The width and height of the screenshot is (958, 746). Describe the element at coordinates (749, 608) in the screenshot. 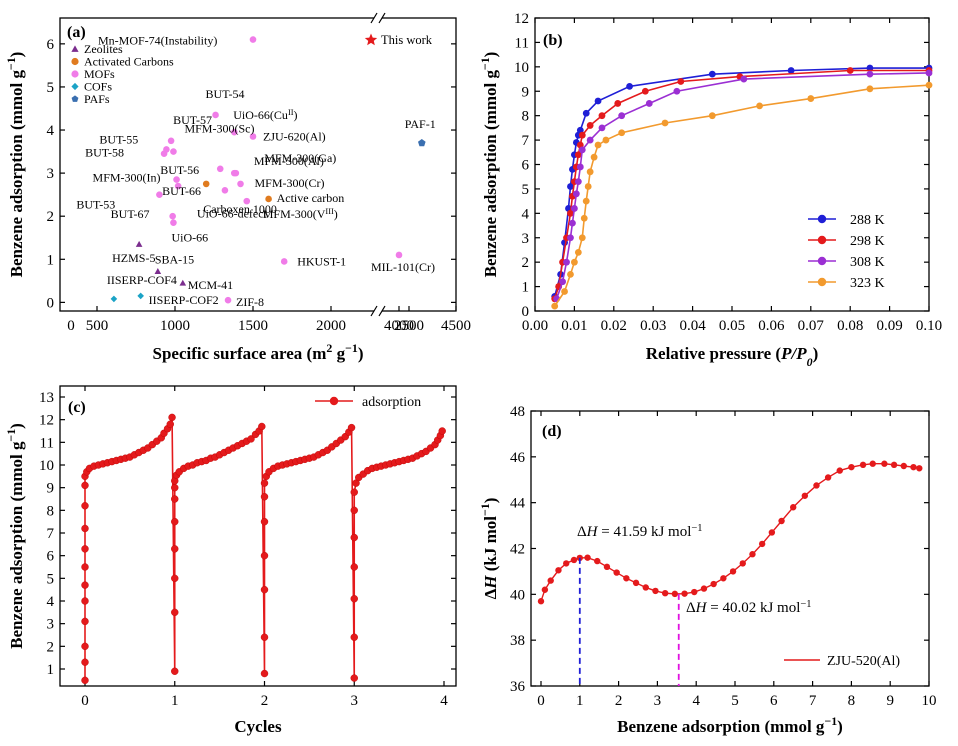

I see `annotation-label: ΔH = 40.02 kJ mol−1` at that location.